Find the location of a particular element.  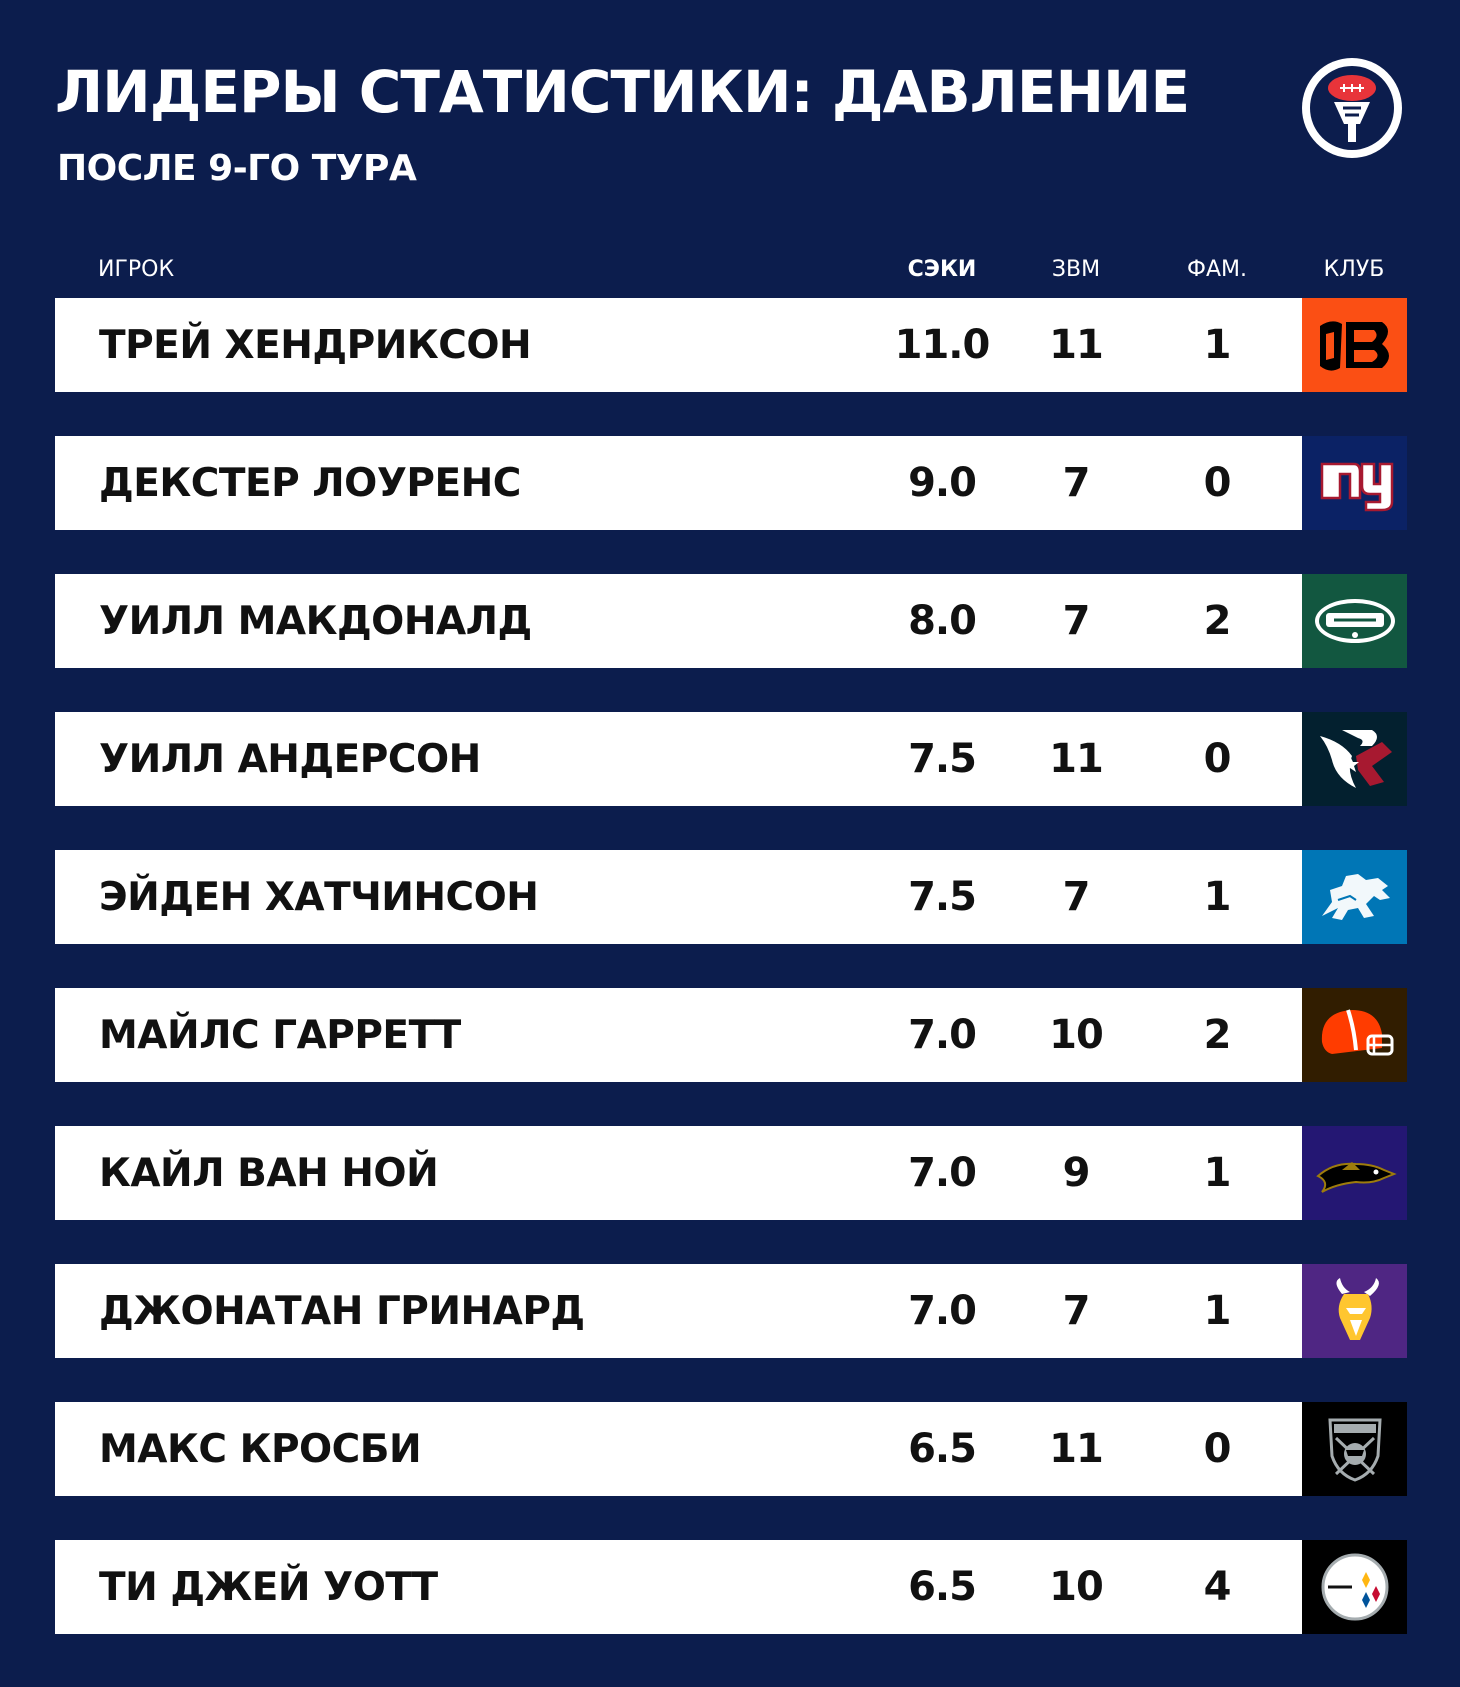

fumbles-value: 4 is located at coordinates (1217, 1587).